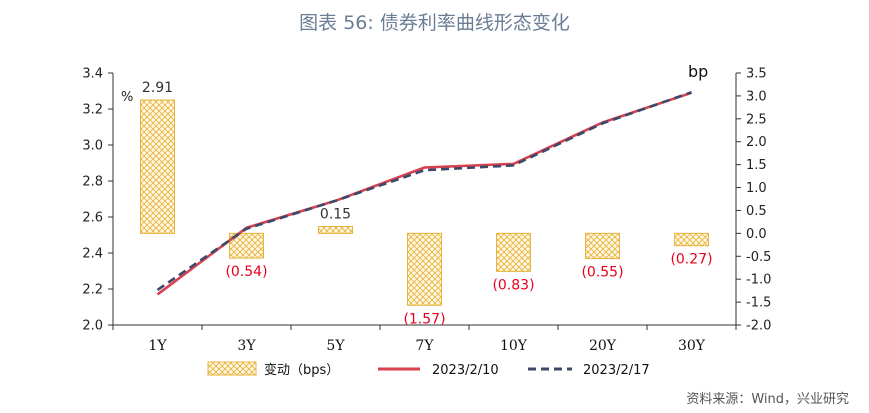  I want to click on bar-value-label: (1.57), so click(424, 319).